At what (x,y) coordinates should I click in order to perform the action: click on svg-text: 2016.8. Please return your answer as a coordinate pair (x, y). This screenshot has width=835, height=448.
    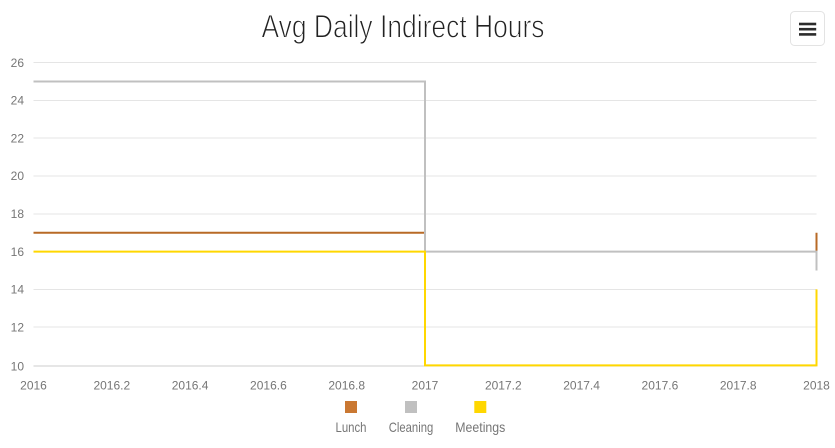
    Looking at the image, I should click on (346, 385).